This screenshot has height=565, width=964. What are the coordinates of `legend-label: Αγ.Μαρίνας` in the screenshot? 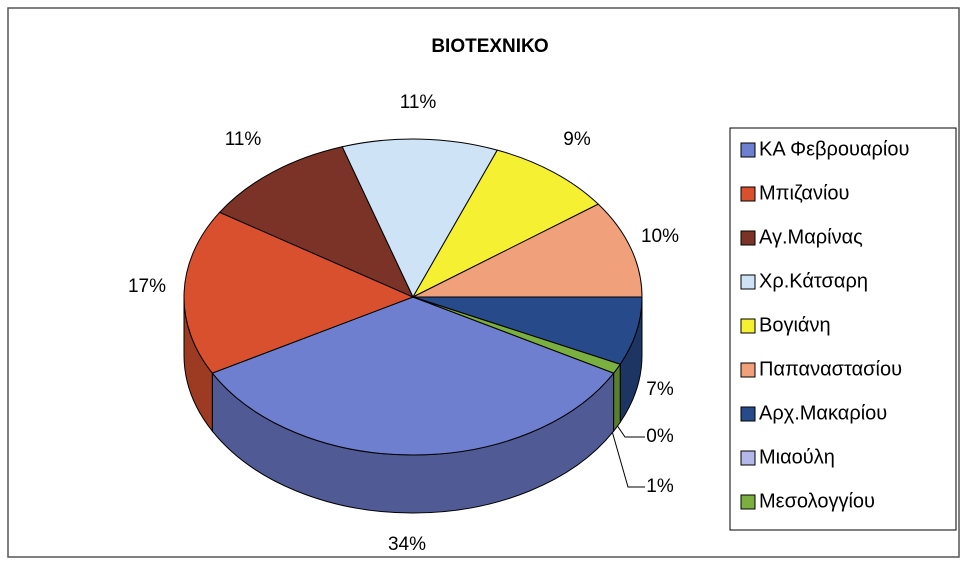 It's located at (811, 237).